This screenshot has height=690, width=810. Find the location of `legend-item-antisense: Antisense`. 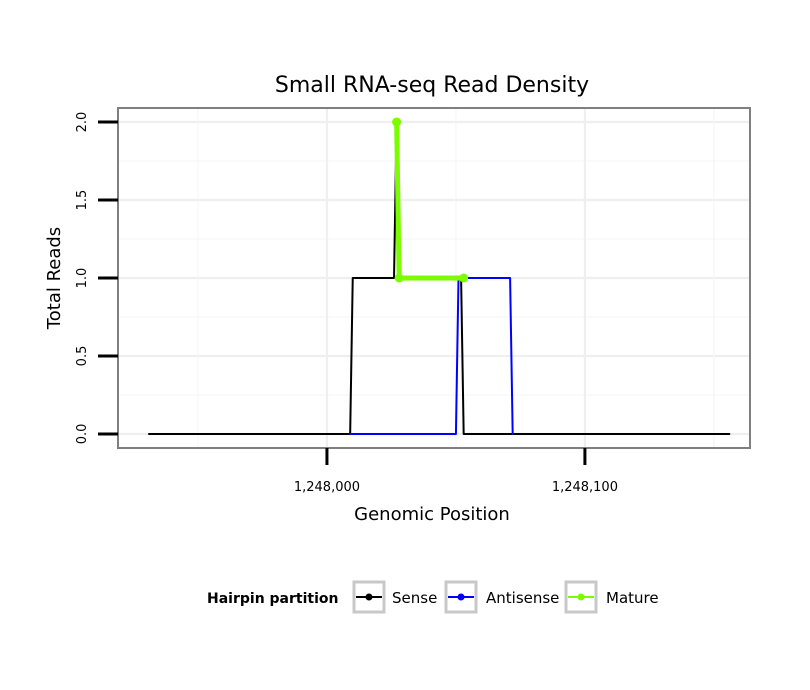

legend-item-antisense: Antisense is located at coordinates (501, 597).